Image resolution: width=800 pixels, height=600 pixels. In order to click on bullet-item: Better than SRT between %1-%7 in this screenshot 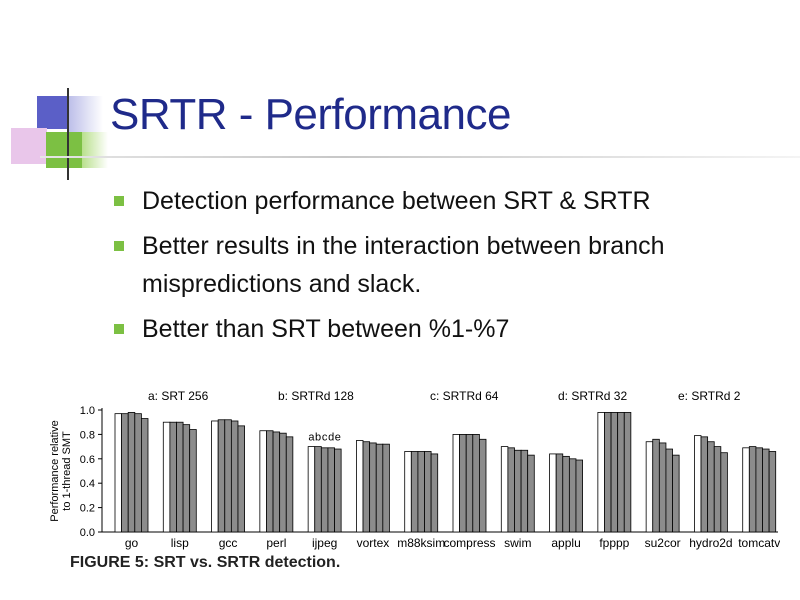, I will do `click(437, 329)`.